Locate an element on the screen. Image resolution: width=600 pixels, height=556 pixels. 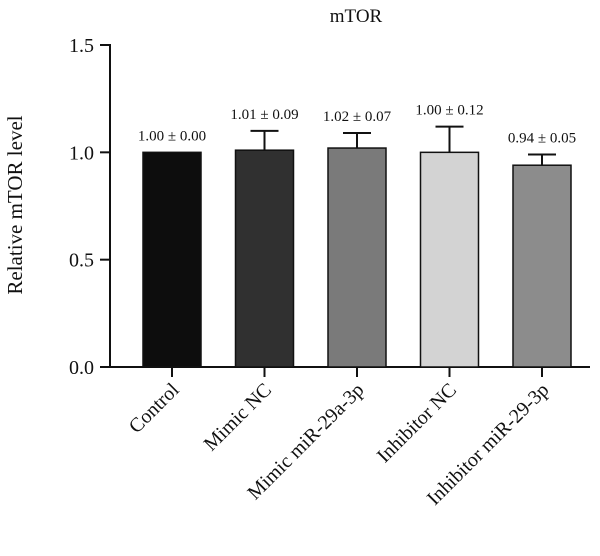
y-tick-label: 0.5 is located at coordinates (81, 261).